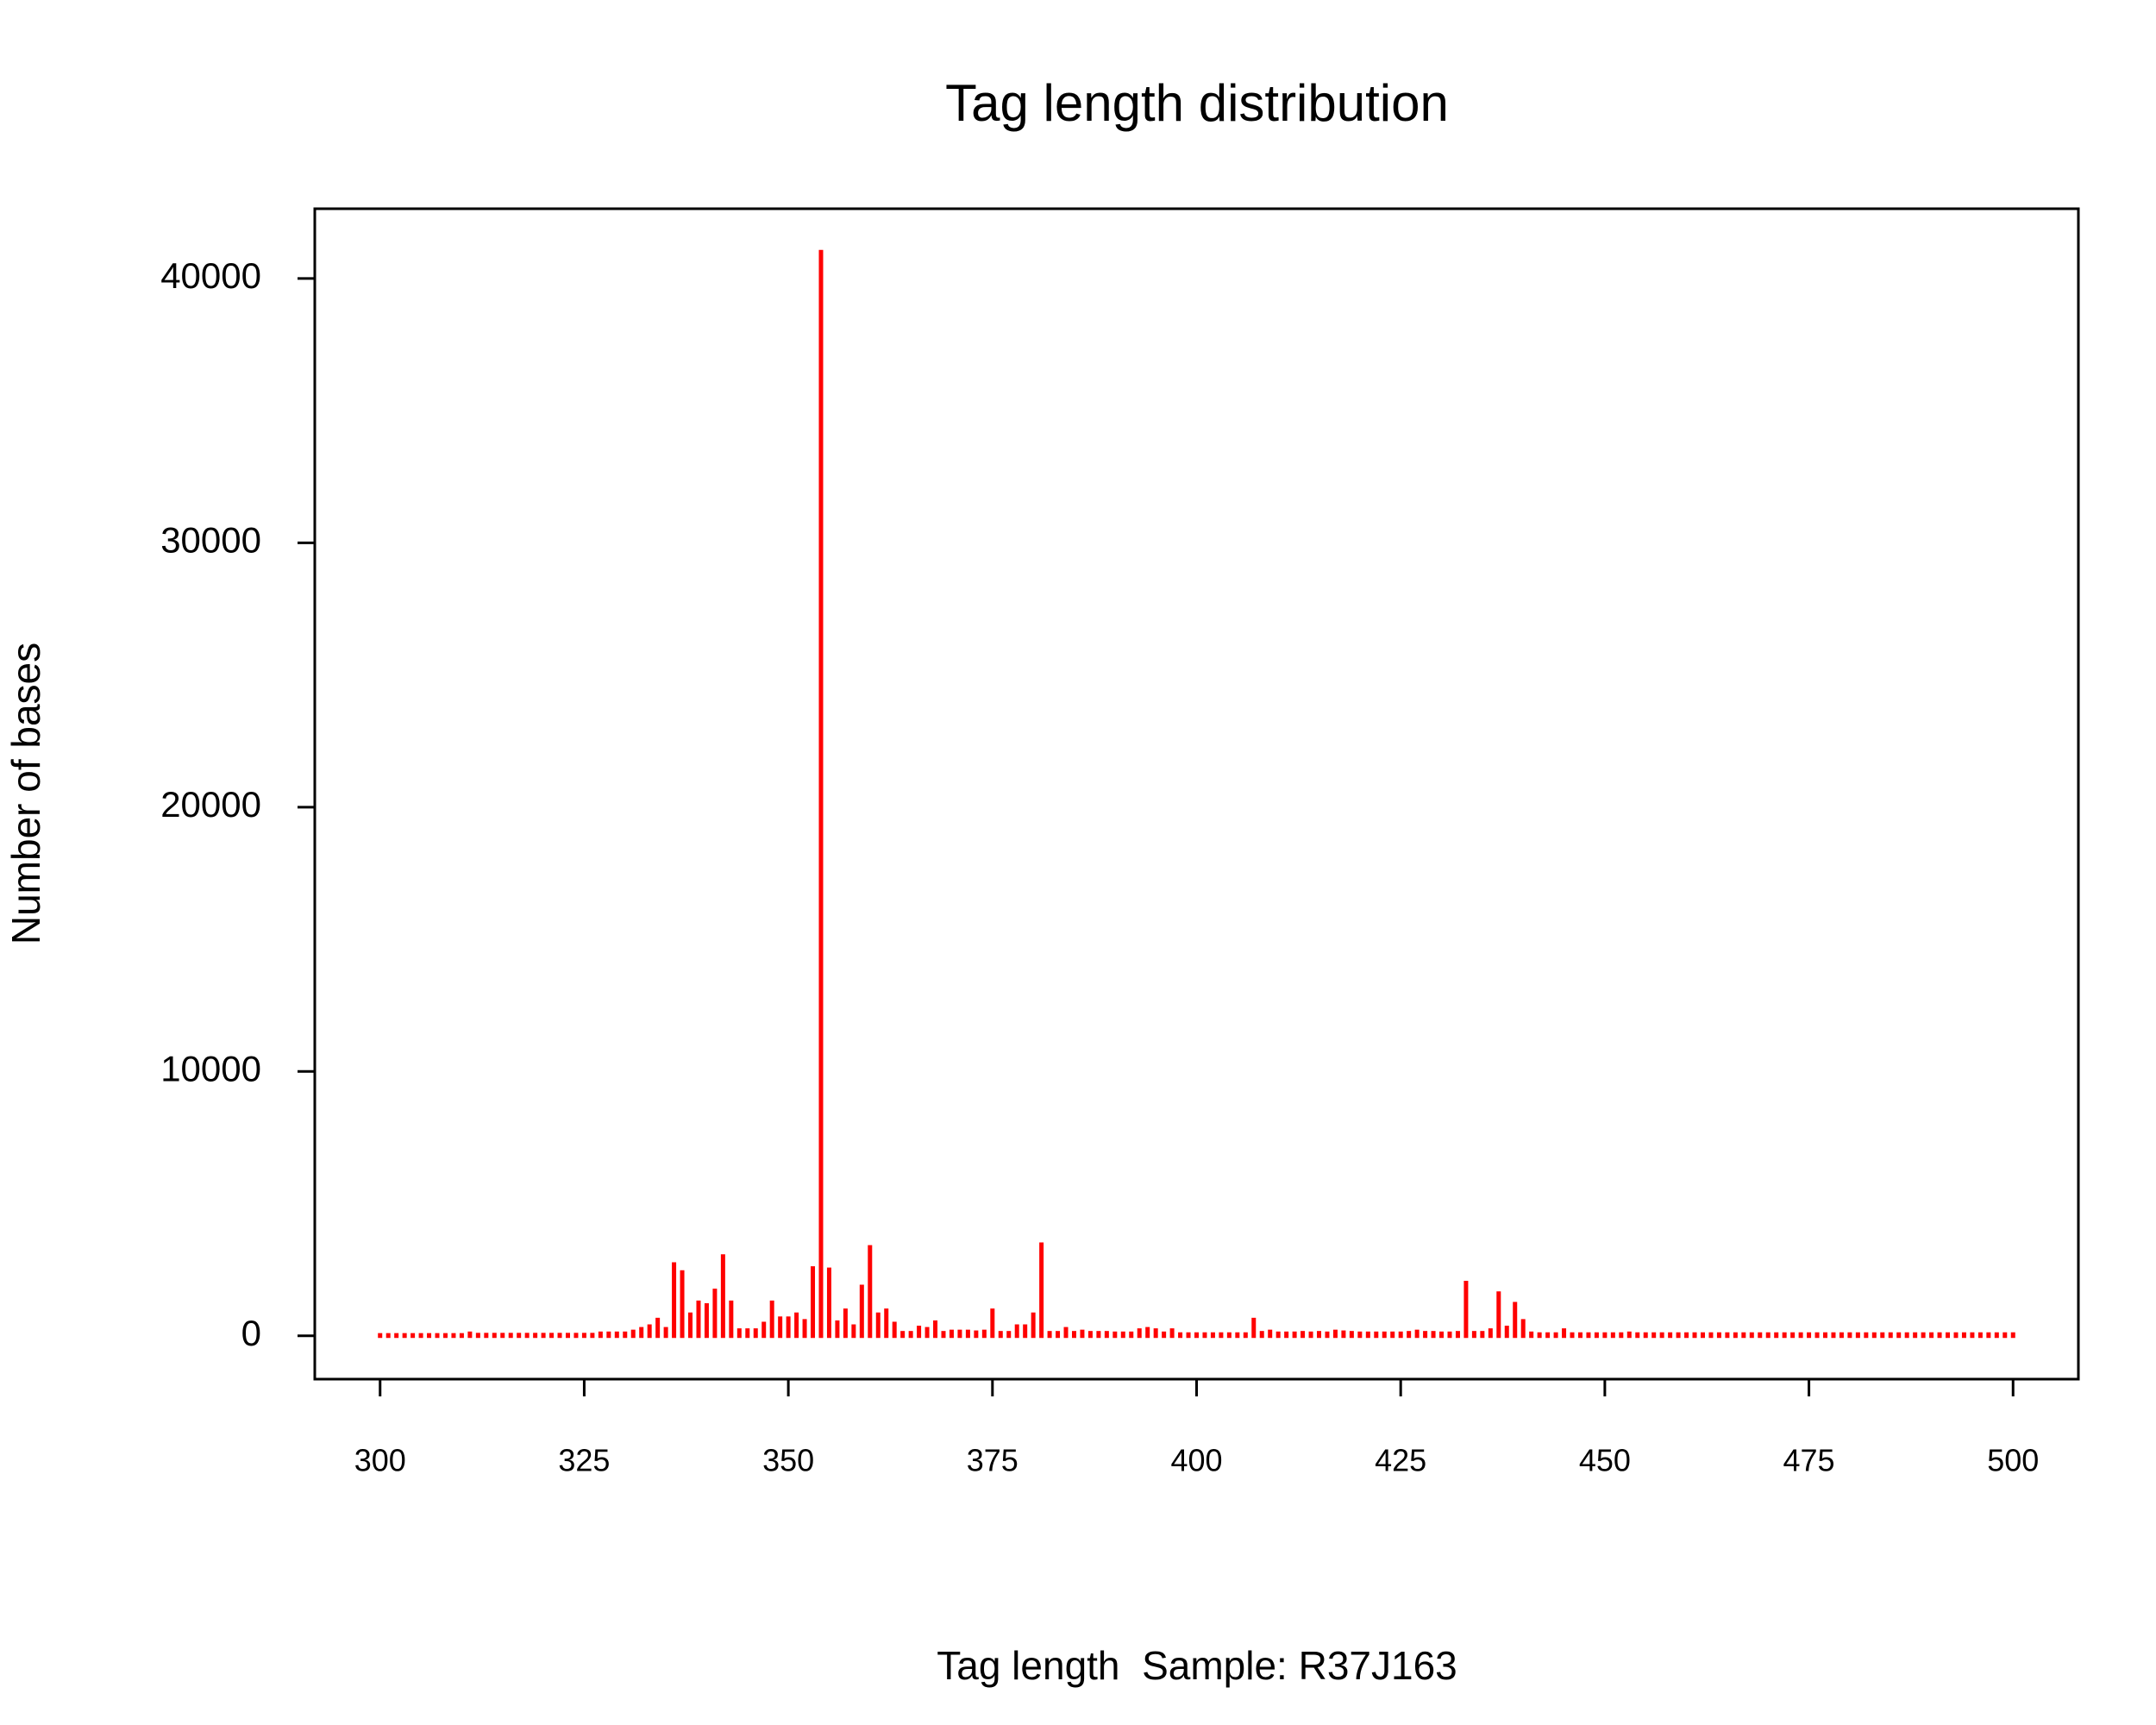 This screenshot has width=2156, height=1725. Describe the element at coordinates (788, 1461) in the screenshot. I see `x-tick-label: 350` at that location.